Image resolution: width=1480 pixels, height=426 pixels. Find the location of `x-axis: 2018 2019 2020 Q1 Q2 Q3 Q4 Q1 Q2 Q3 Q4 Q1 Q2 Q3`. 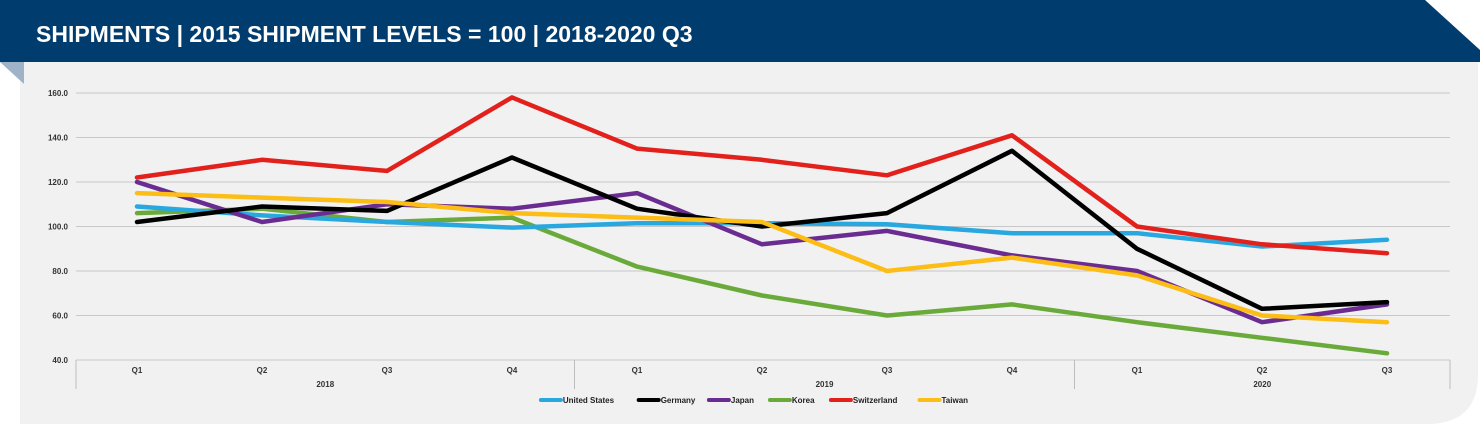

x-axis: 2018 2019 2020 Q1 Q2 Q3 Q4 Q1 Q2 Q3 Q4 Q1 Q2 Q3 is located at coordinates (763, 374).